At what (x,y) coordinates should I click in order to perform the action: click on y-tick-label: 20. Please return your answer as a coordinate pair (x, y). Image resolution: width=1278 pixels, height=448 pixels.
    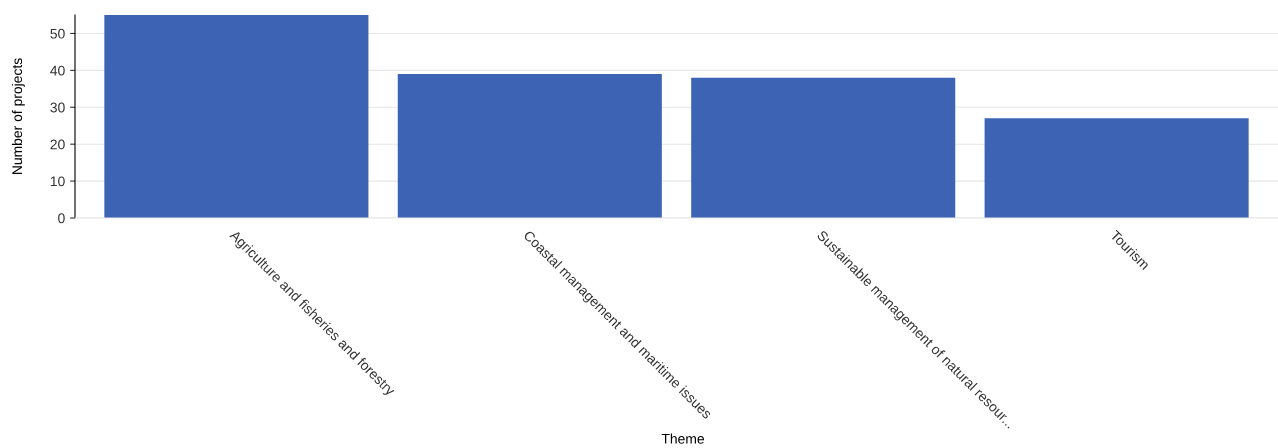
    Looking at the image, I should click on (57, 144).